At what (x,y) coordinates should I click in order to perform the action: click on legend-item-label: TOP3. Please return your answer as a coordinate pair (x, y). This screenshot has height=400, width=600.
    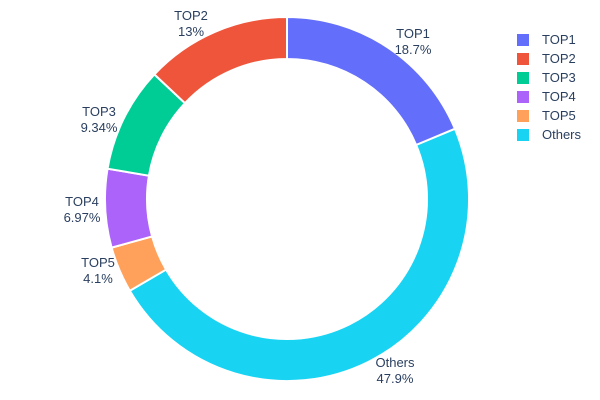
    Looking at the image, I should click on (559, 77).